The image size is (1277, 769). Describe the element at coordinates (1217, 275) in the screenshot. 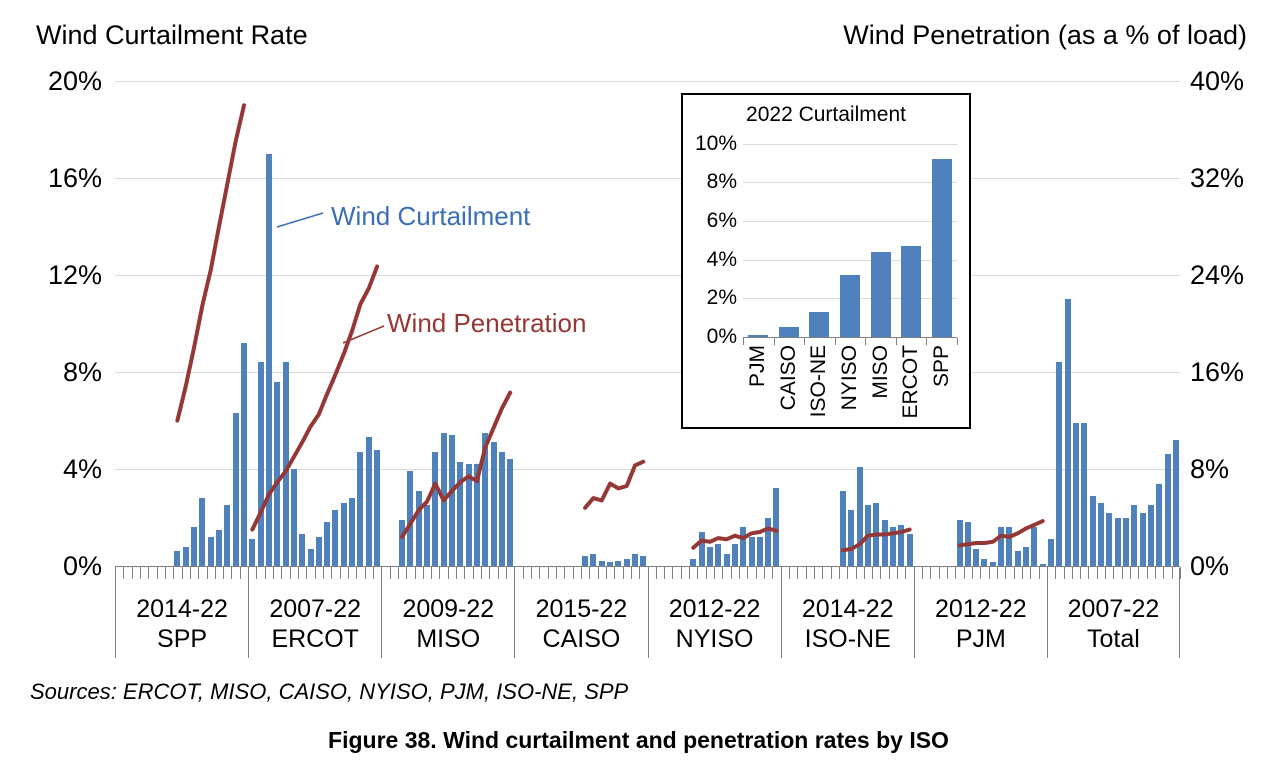

I see `right-axis-tick-label: 24%` at that location.